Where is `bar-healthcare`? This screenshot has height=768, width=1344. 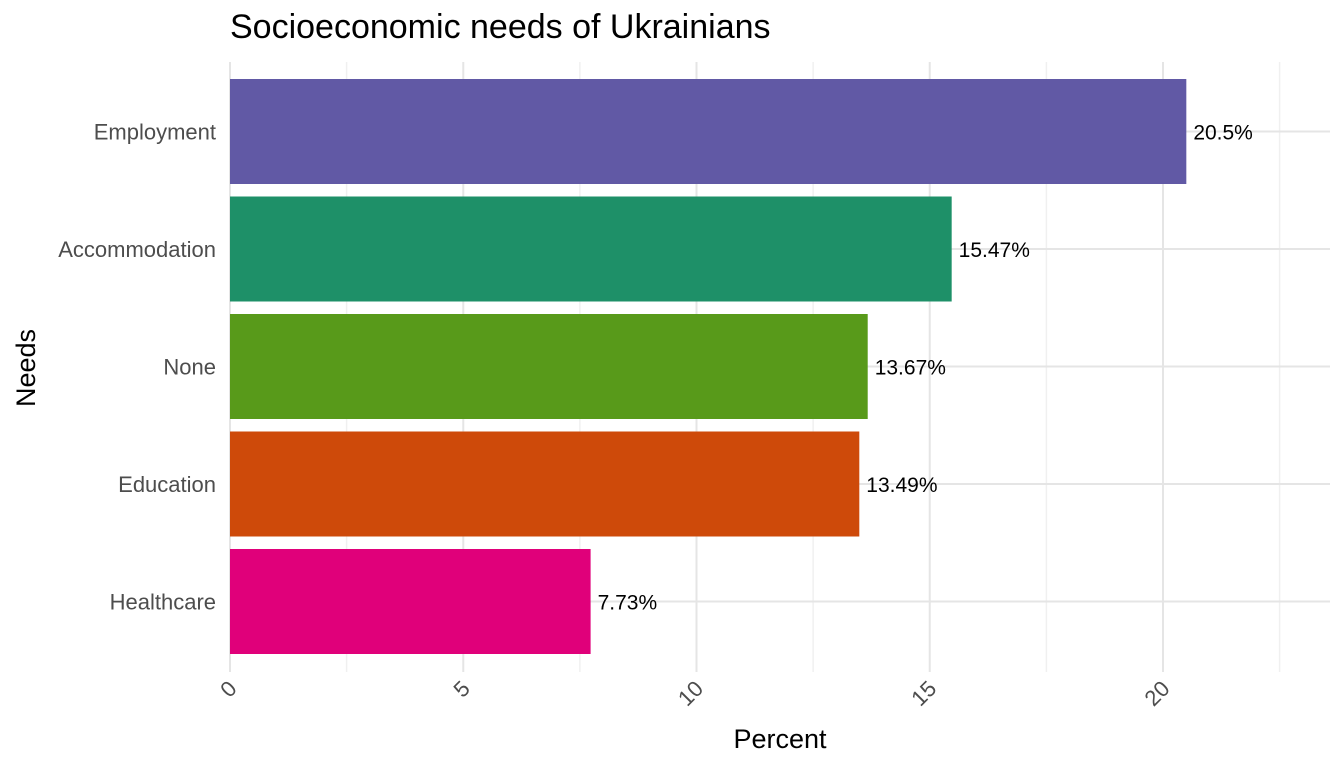 bar-healthcare is located at coordinates (410, 601).